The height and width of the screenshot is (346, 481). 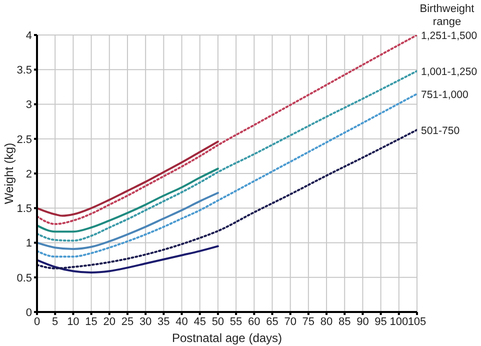 What do you see at coordinates (182, 322) in the screenshot?
I see `x-tick-label: 40` at bounding box center [182, 322].